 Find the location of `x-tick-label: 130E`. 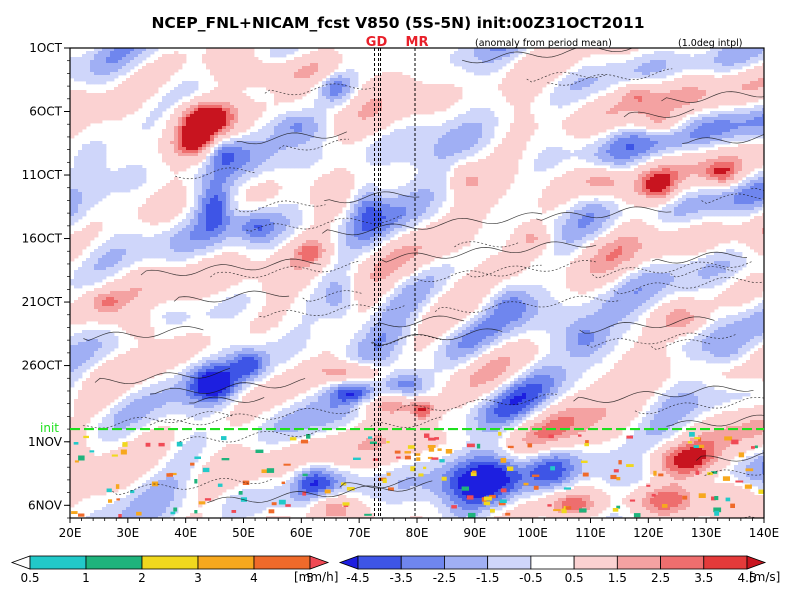

x-tick-label: 130E is located at coordinates (706, 533).